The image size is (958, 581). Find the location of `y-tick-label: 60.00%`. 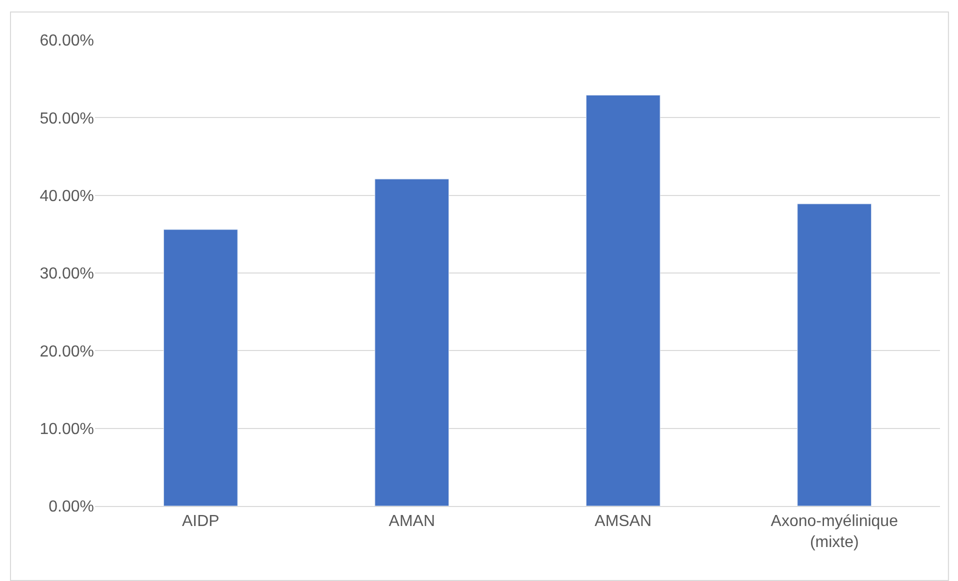

y-tick-label: 60.00% is located at coordinates (67, 41).